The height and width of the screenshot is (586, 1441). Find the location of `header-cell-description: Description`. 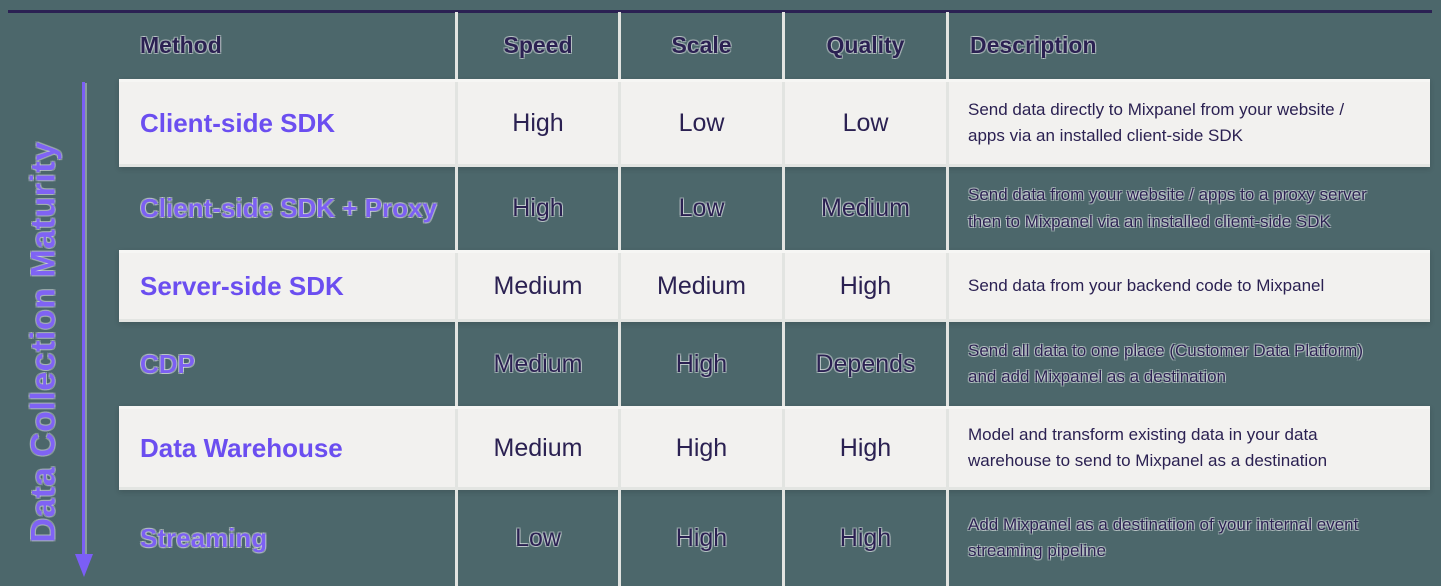

header-cell-description: Description is located at coordinates (1188, 45).